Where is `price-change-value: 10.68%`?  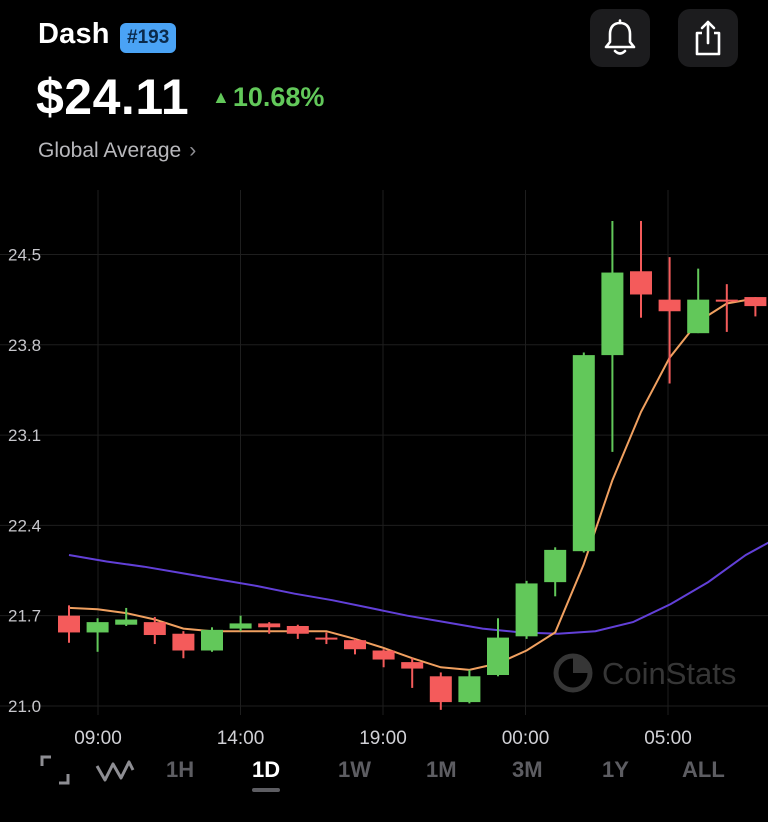 price-change-value: 10.68% is located at coordinates (278, 97).